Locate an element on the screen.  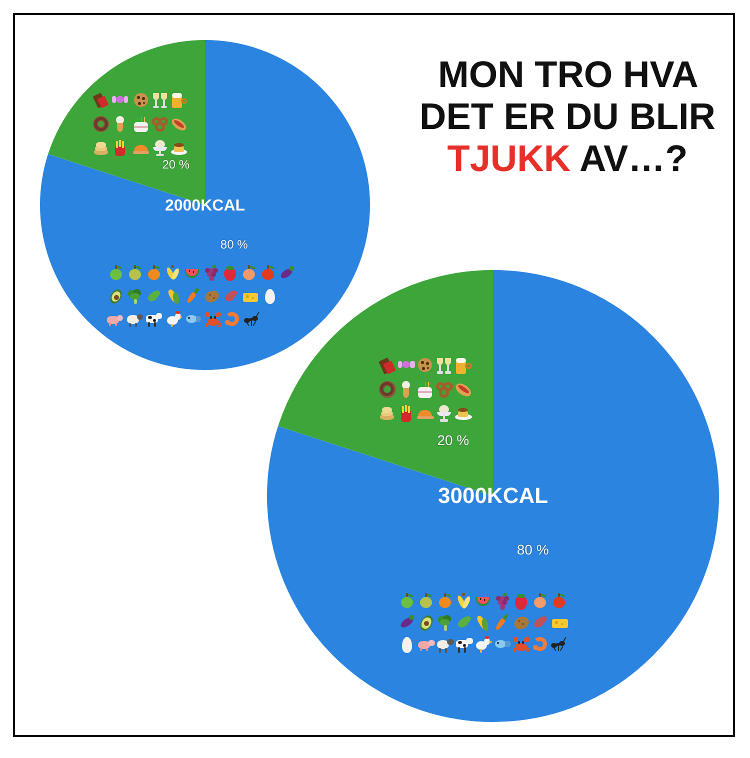
chart-title: MON TRO HVA DET ER DU BLIR TJUKK AV…? is located at coordinates (567, 116).